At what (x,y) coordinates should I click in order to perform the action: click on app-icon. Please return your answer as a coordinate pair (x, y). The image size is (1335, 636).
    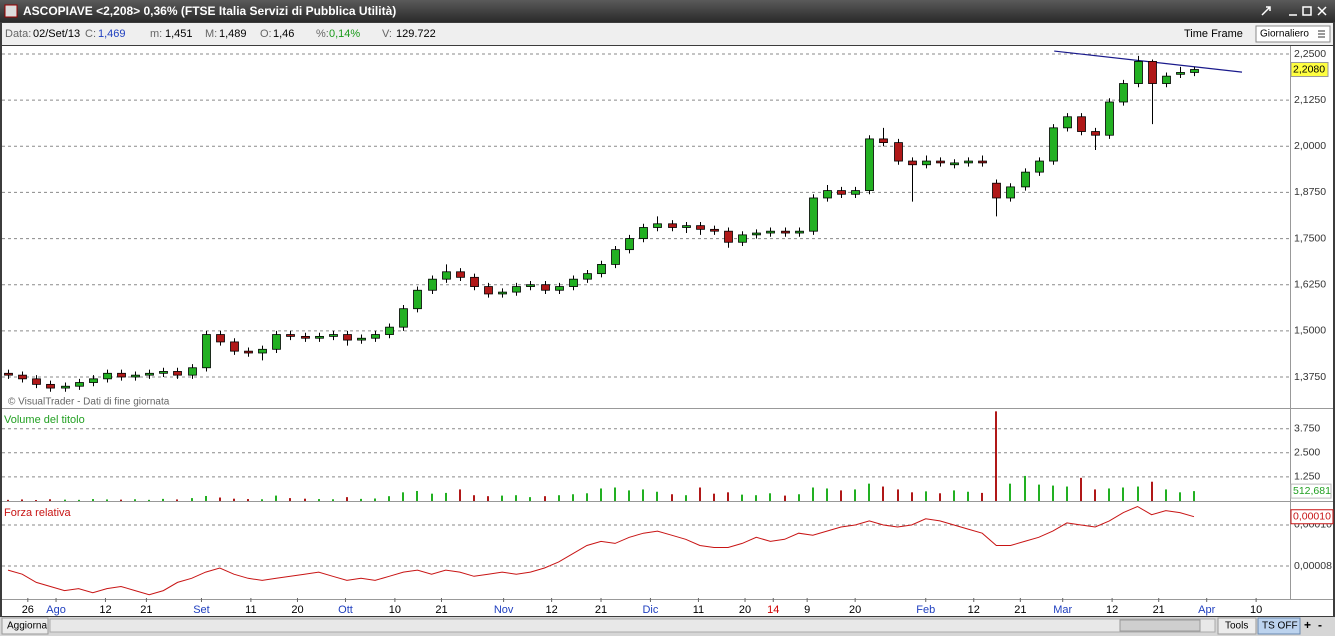
    Looking at the image, I should click on (11, 11).